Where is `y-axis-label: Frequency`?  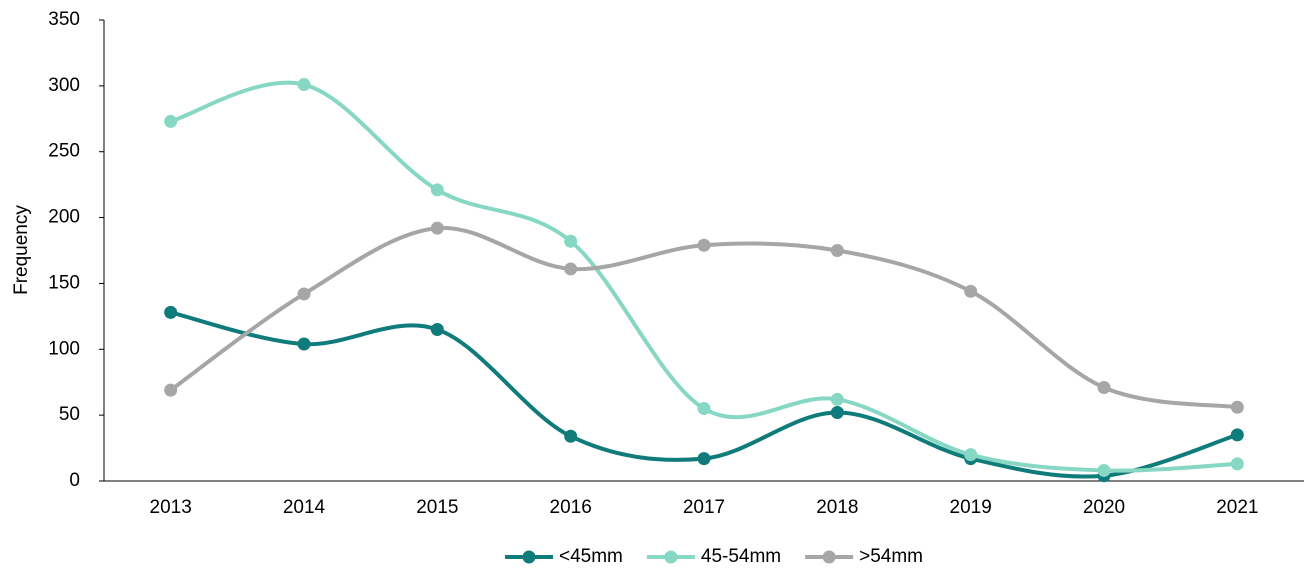 y-axis-label: Frequency is located at coordinates (21, 250).